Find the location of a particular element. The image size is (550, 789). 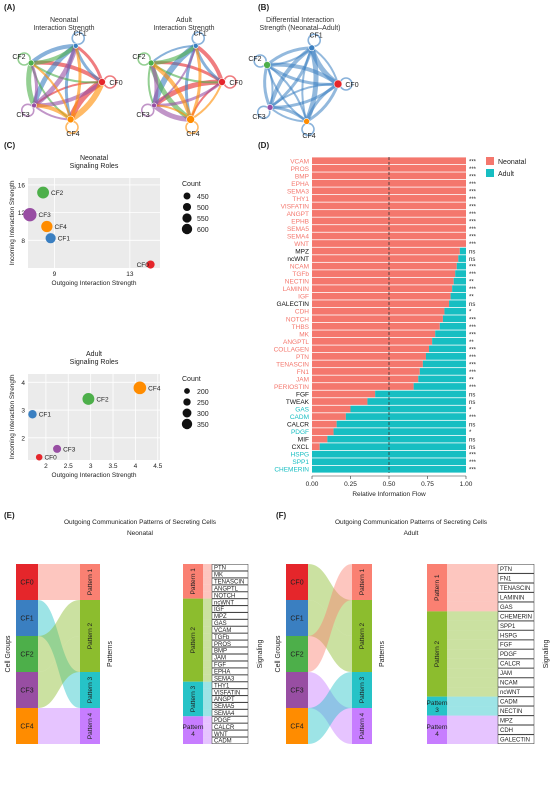

sankey-signal-label: BMP is located at coordinates (220, 652).